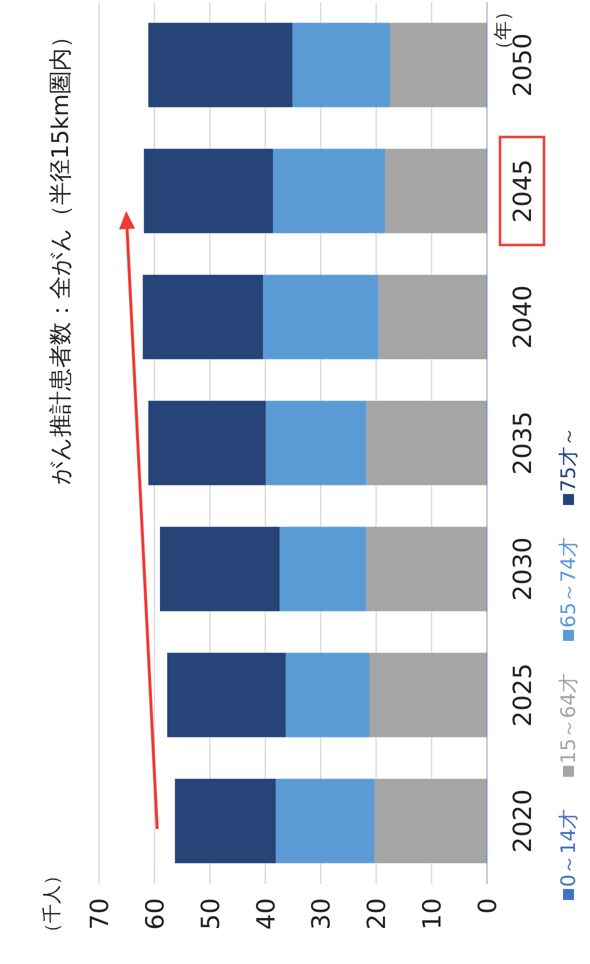  Describe the element at coordinates (522, 191) in the screenshot. I see `y-tick-label: 2045` at that location.